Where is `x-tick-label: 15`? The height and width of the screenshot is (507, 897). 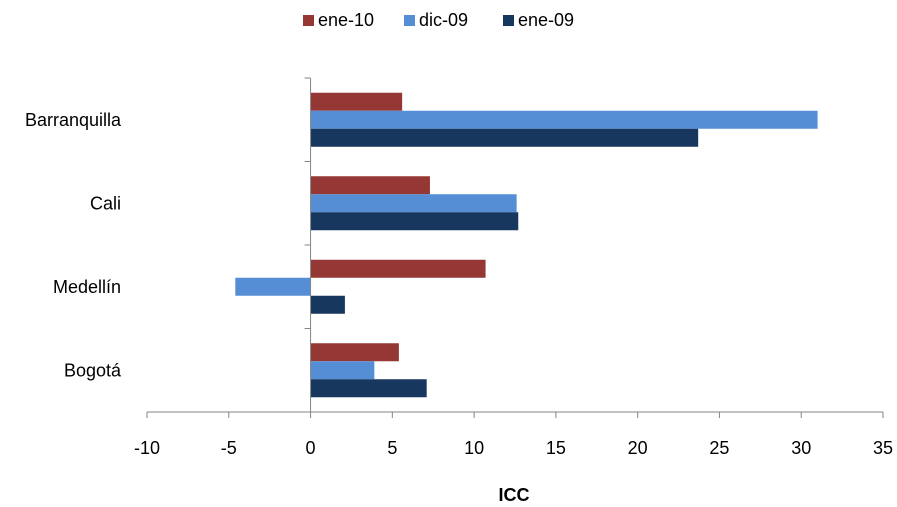
x-tick-label: 15 is located at coordinates (556, 448).